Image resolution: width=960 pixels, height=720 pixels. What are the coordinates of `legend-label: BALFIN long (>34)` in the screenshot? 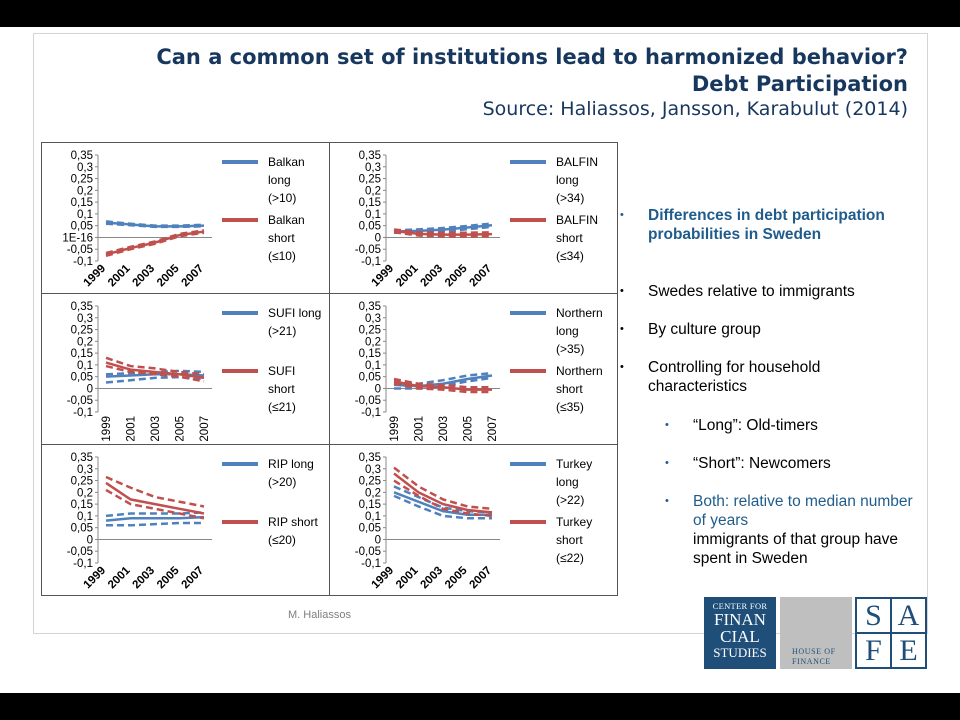 It's located at (577, 180).